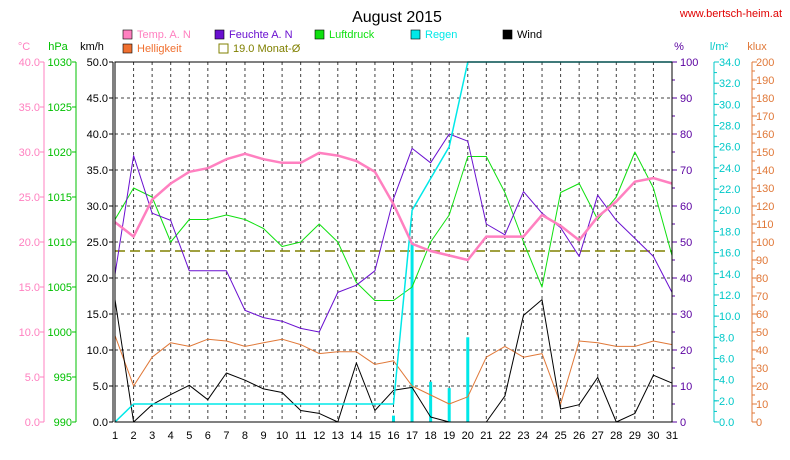 The height and width of the screenshot is (460, 790). What do you see at coordinates (60, 108) in the screenshot?
I see `pressure-tick-label: 1025` at bounding box center [60, 108].